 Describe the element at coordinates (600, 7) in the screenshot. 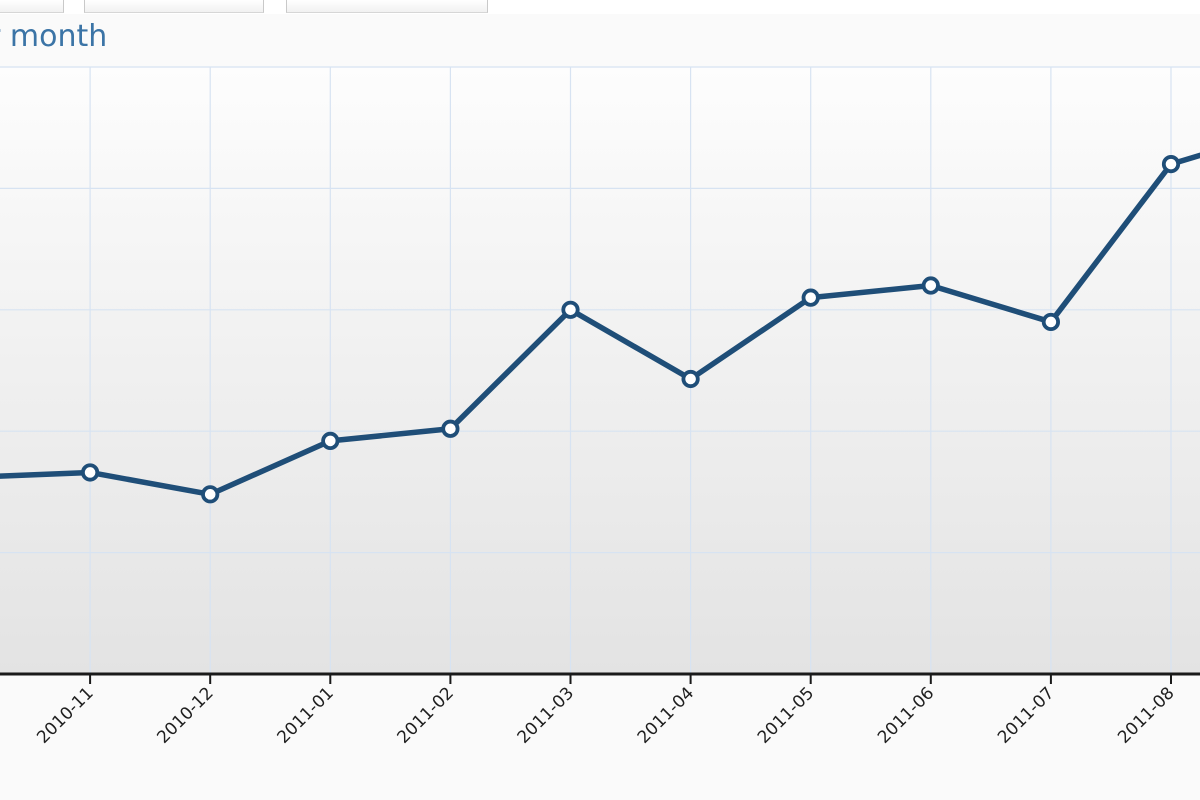

I see `tab-strip` at that location.